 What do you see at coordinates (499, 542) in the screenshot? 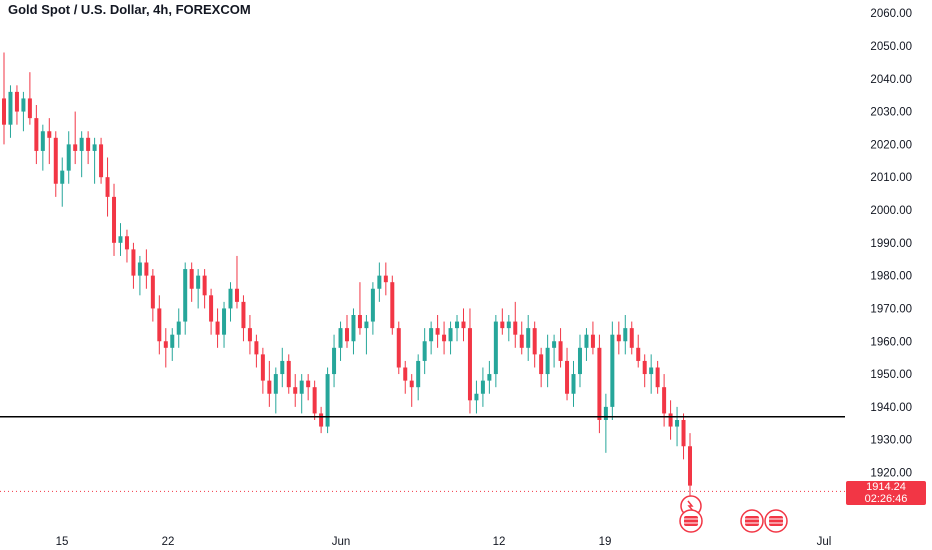
I see `x-tick-label: 12` at bounding box center [499, 542].